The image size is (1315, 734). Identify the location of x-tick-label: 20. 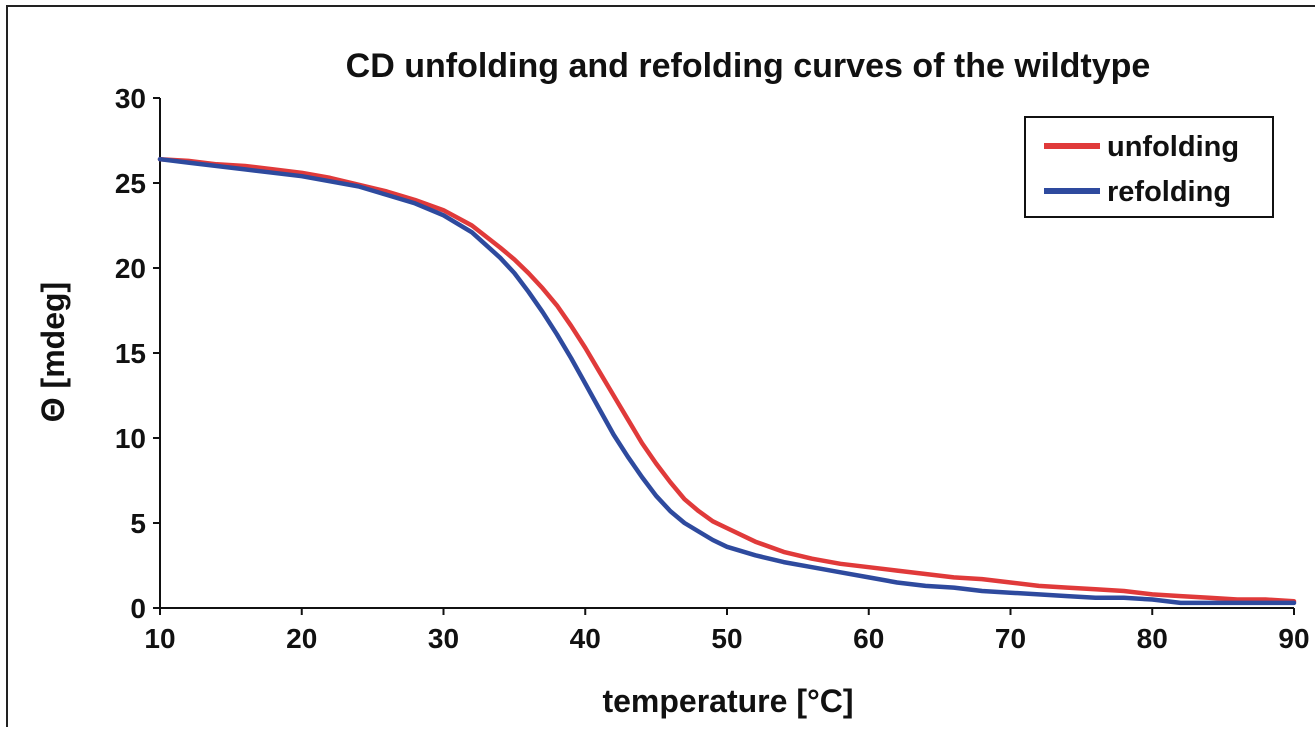
(301, 638).